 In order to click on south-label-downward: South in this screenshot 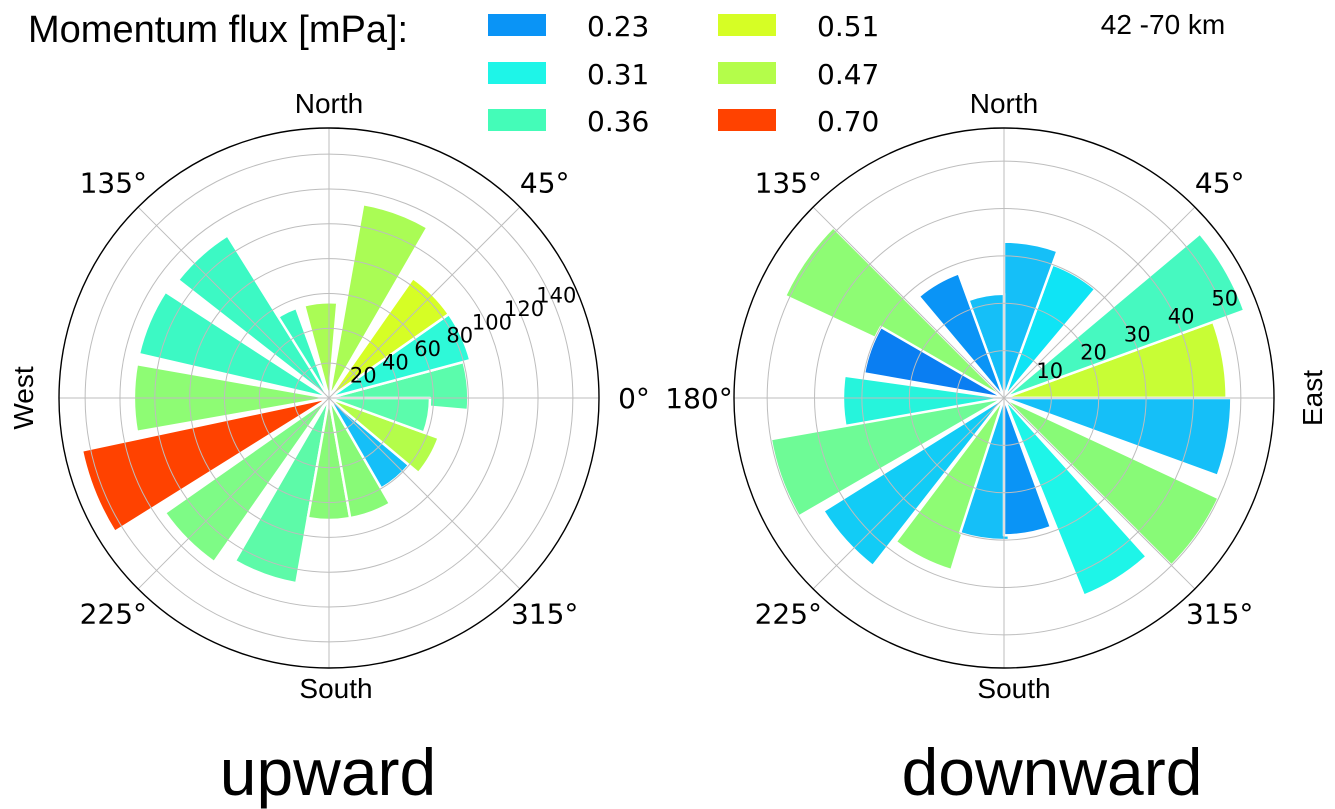, I will do `click(1013, 688)`.